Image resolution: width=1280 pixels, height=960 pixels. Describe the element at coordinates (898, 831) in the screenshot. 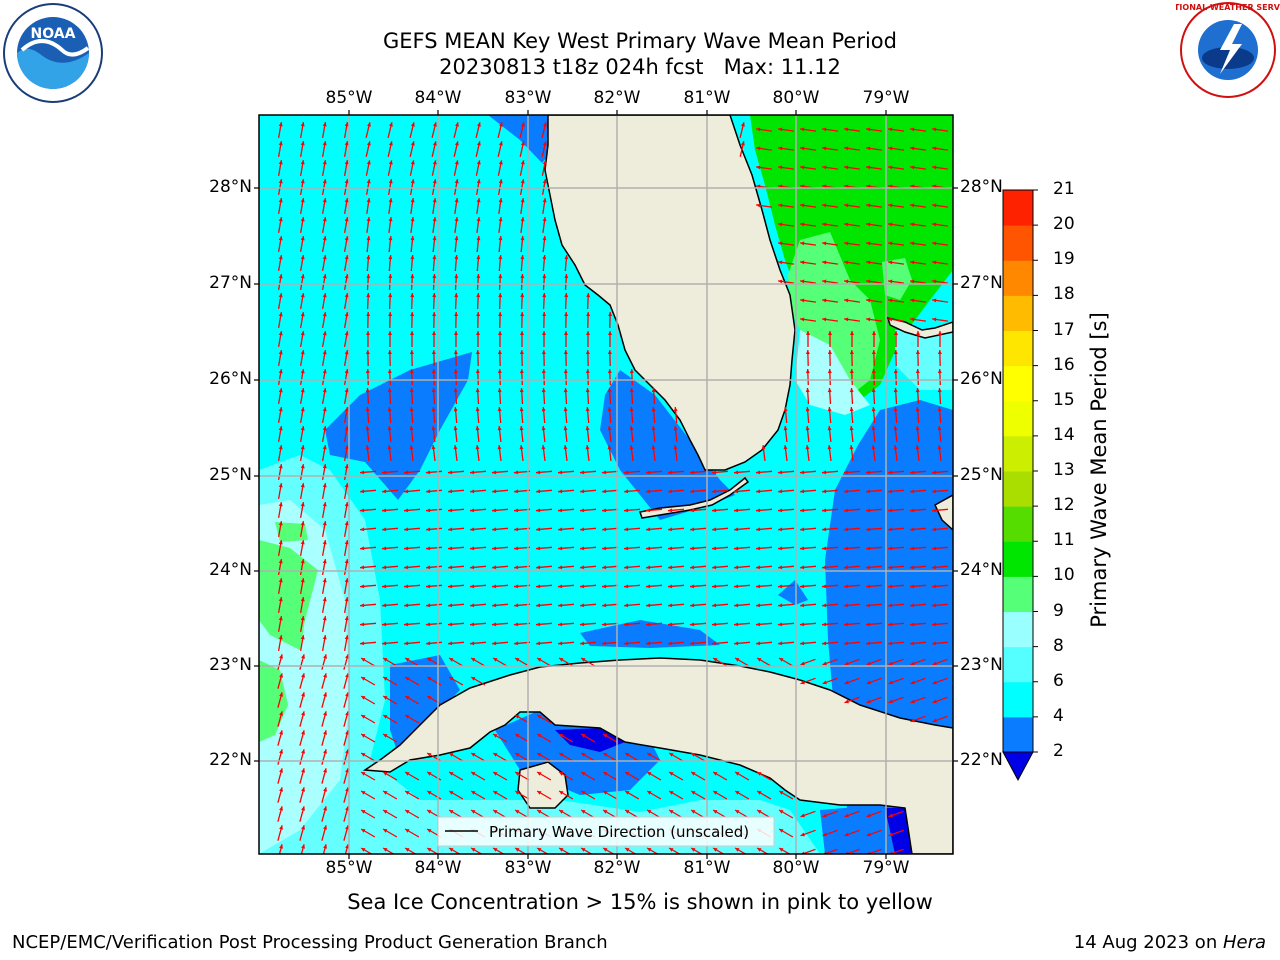

I see `ocean-below-2s-region-se` at that location.